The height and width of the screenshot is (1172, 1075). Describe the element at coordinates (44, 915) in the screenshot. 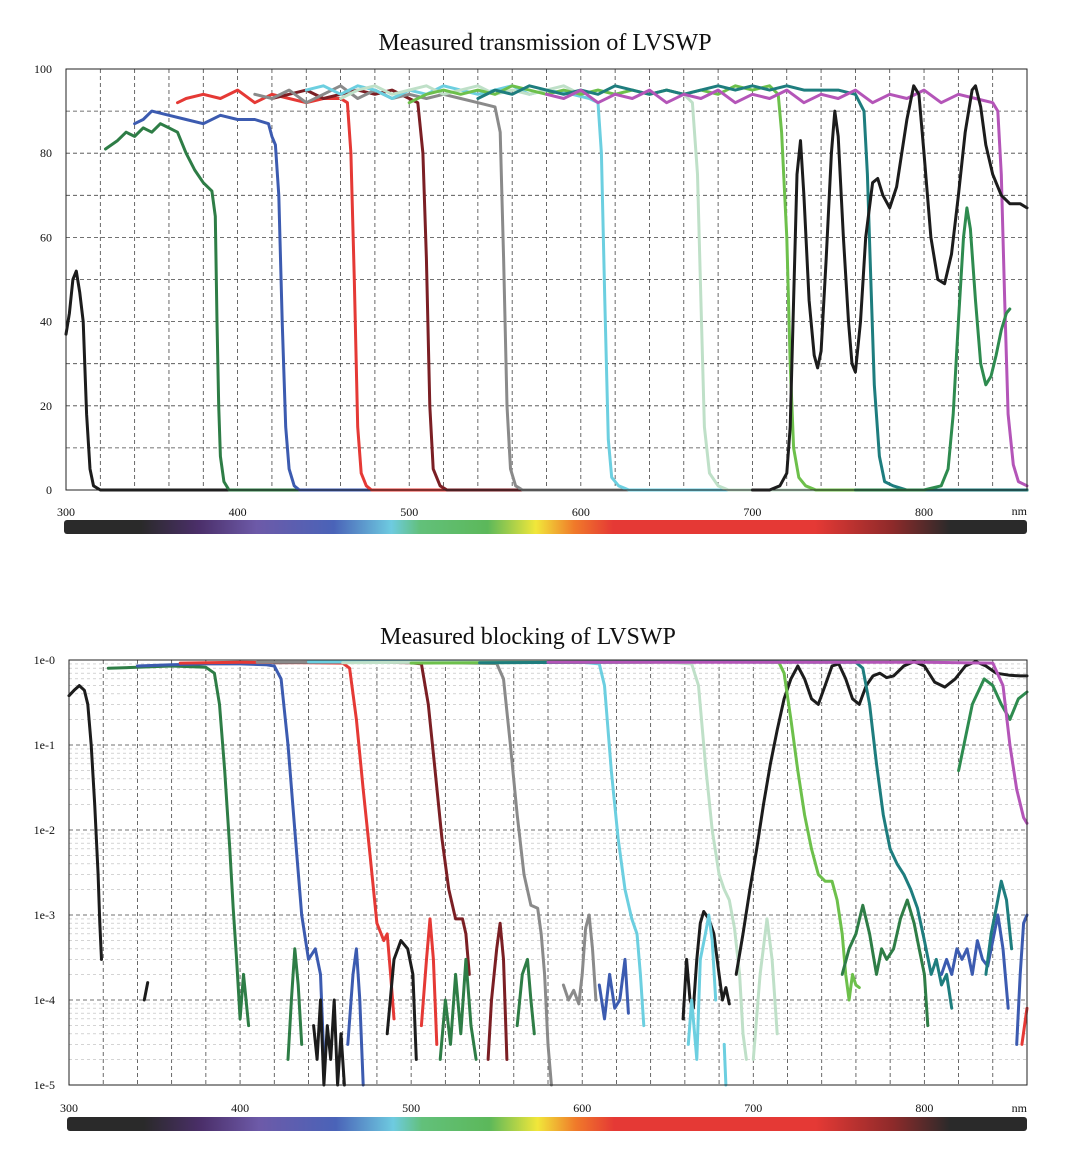

I see `y-tick-label: 1e-3` at that location.